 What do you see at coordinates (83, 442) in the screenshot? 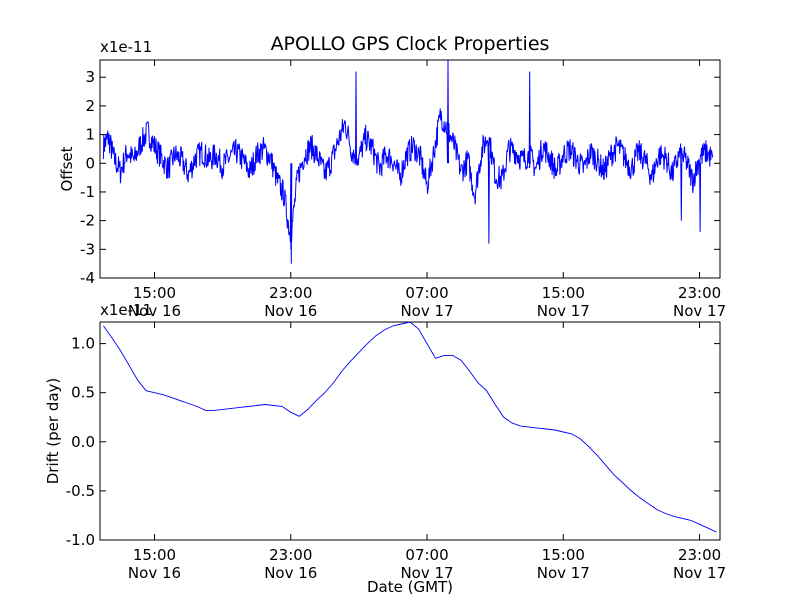
I see `drift-y-tick-label: 0.0` at bounding box center [83, 442].